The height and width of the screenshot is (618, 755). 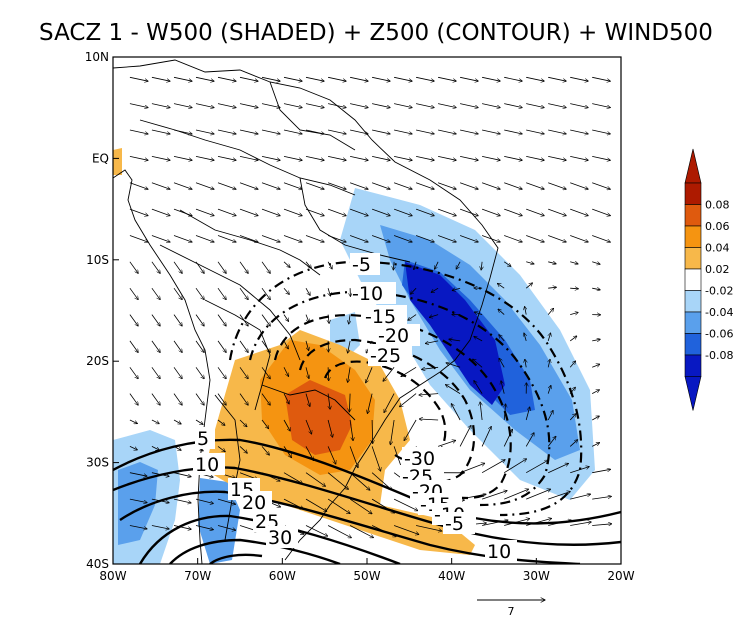 I want to click on lat-tick-label: 20S, so click(x=97, y=361).